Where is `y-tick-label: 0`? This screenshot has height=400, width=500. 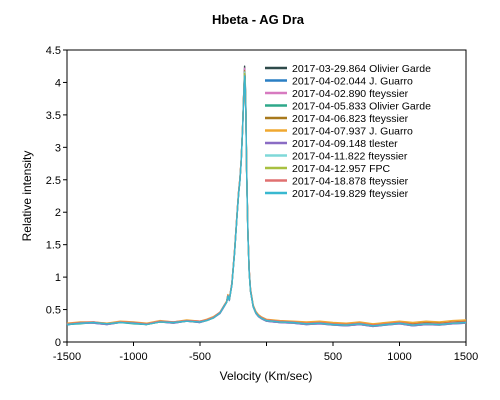 y-tick-label: 0 is located at coordinates (58, 343).